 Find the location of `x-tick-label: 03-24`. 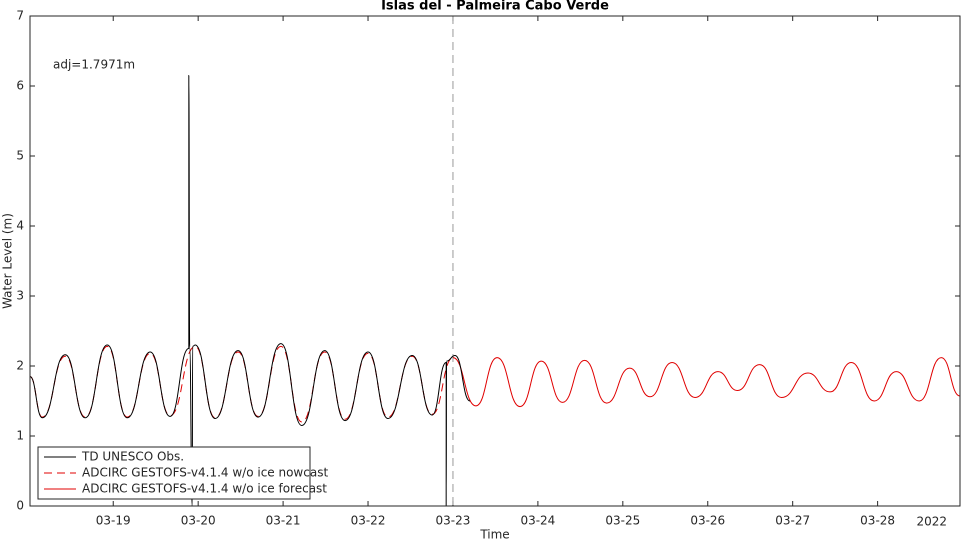

x-tick-label: 03-24 is located at coordinates (537, 521).